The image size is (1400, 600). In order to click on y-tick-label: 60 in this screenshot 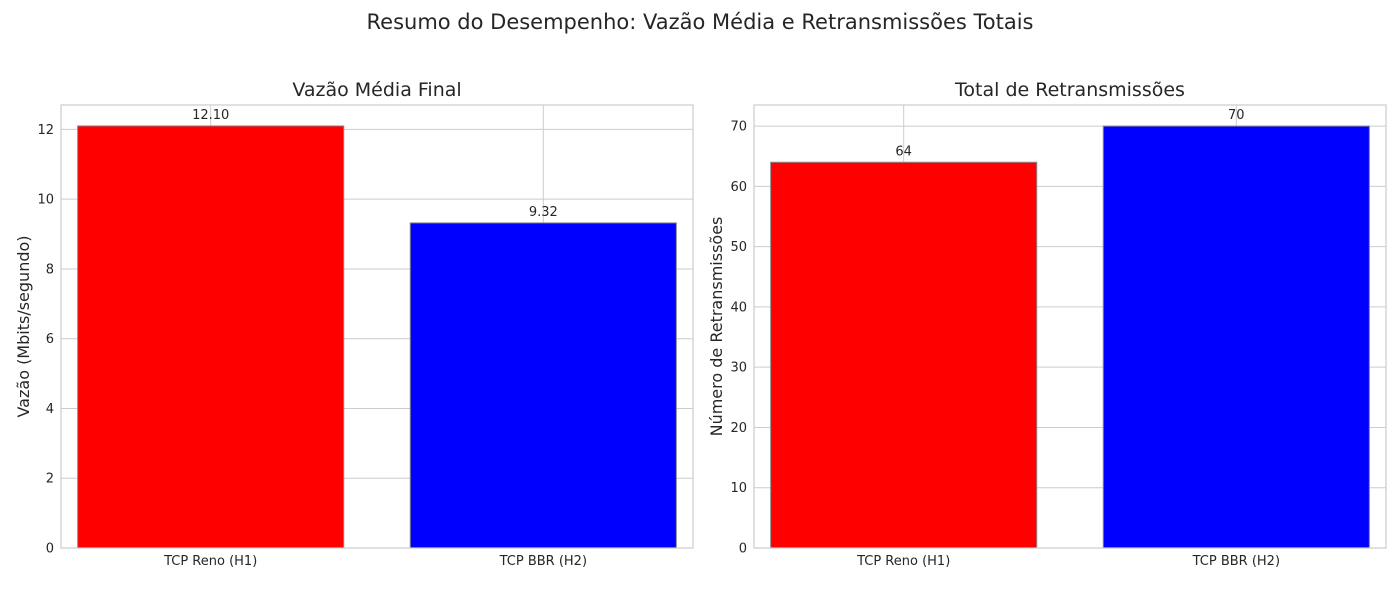, I will do `click(738, 187)`.